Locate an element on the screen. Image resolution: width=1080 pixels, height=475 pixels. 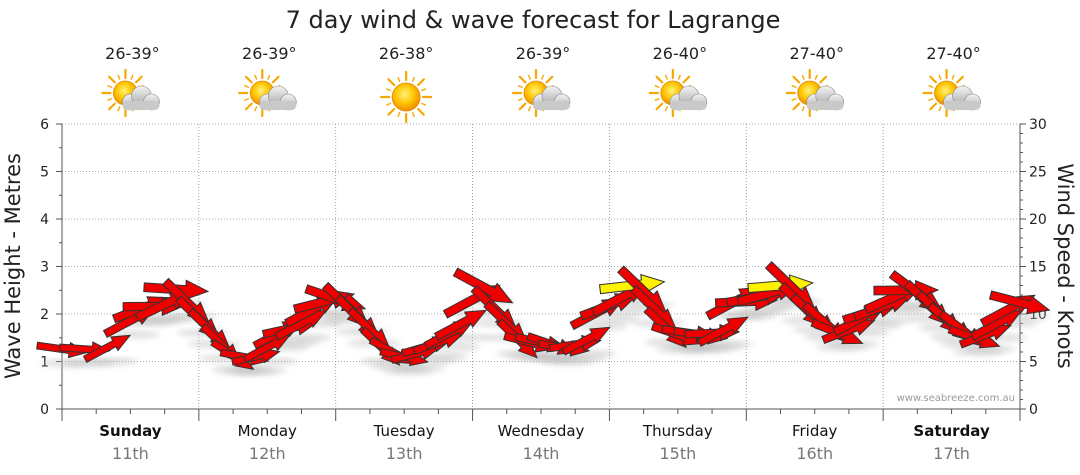
right-tick-label: 5 is located at coordinates (1033, 363).